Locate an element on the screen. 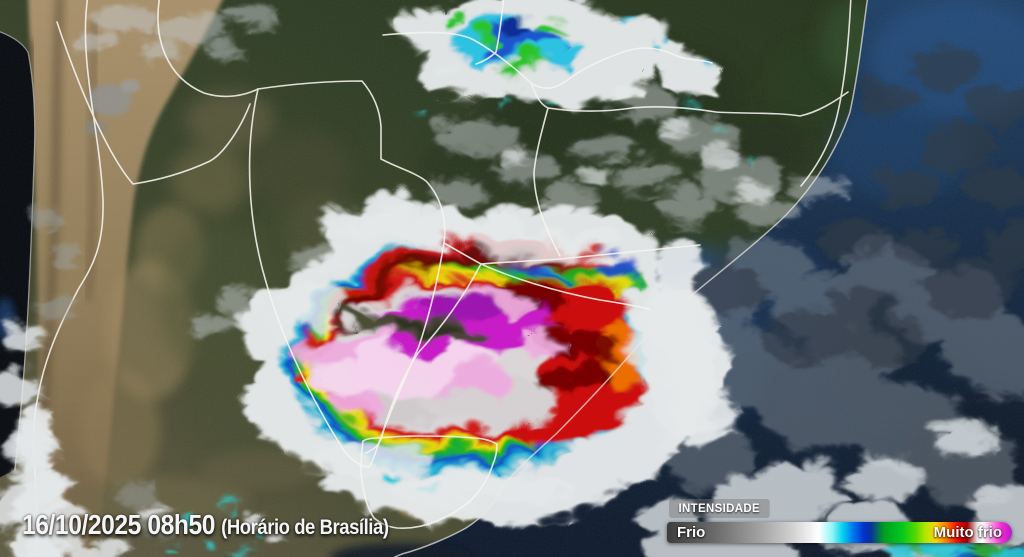  timestamp-overlay: 16/10/2025 08h50 (Horário de Brasília) is located at coordinates (205, 525).